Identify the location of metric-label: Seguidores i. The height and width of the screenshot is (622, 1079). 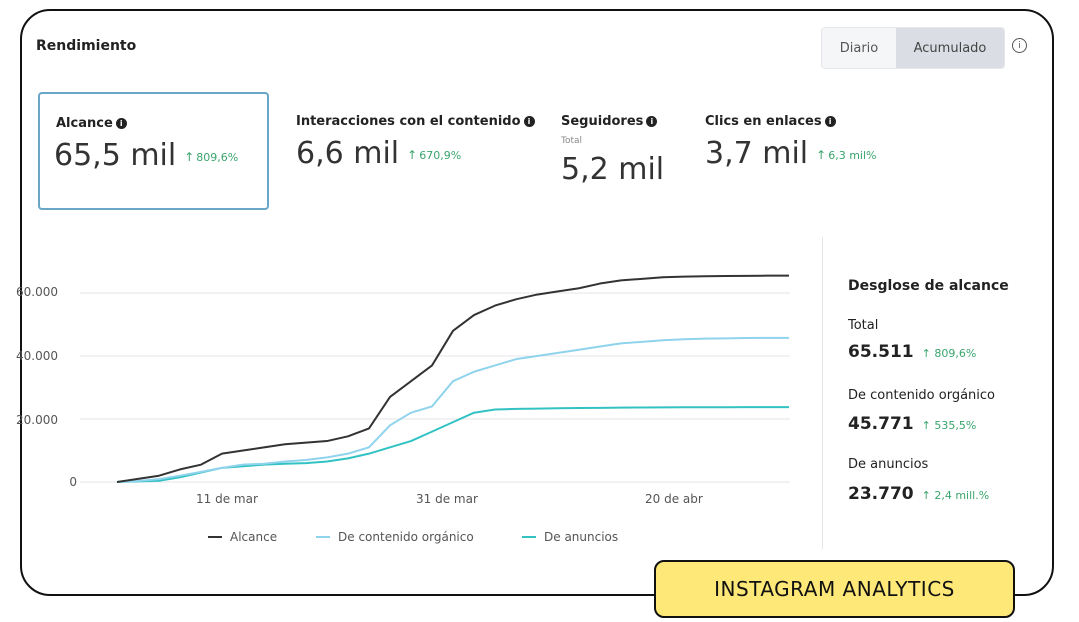
(609, 121).